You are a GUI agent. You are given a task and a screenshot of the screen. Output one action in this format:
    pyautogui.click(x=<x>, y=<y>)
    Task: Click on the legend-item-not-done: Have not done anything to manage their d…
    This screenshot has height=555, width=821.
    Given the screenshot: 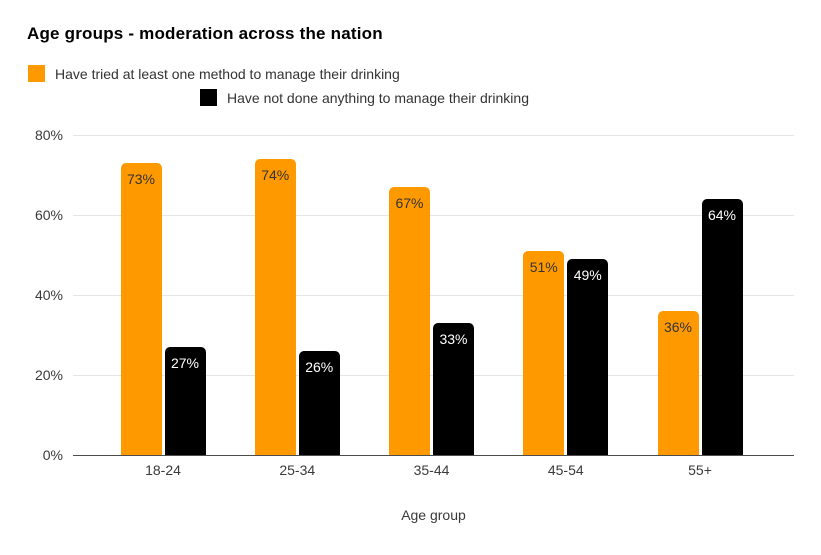 What is the action you would take?
    pyautogui.click(x=364, y=97)
    